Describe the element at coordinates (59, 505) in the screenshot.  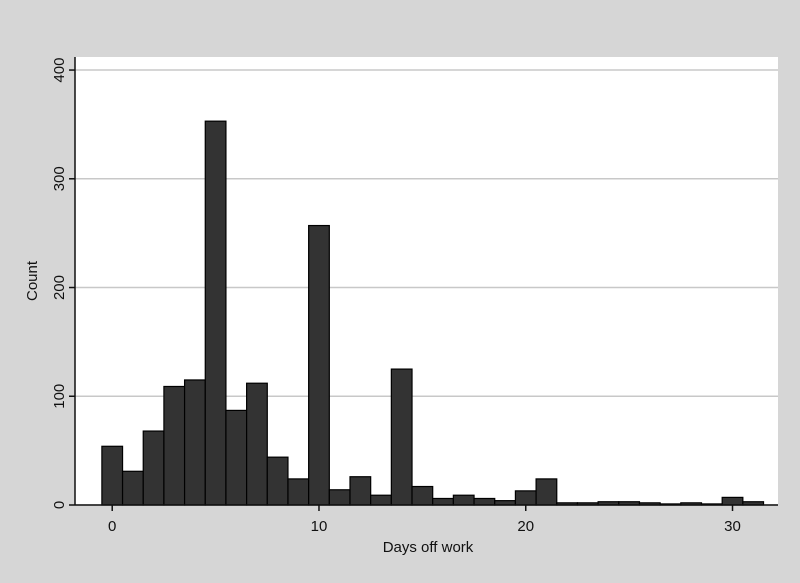
I see `y-tick-label: 0` at that location.